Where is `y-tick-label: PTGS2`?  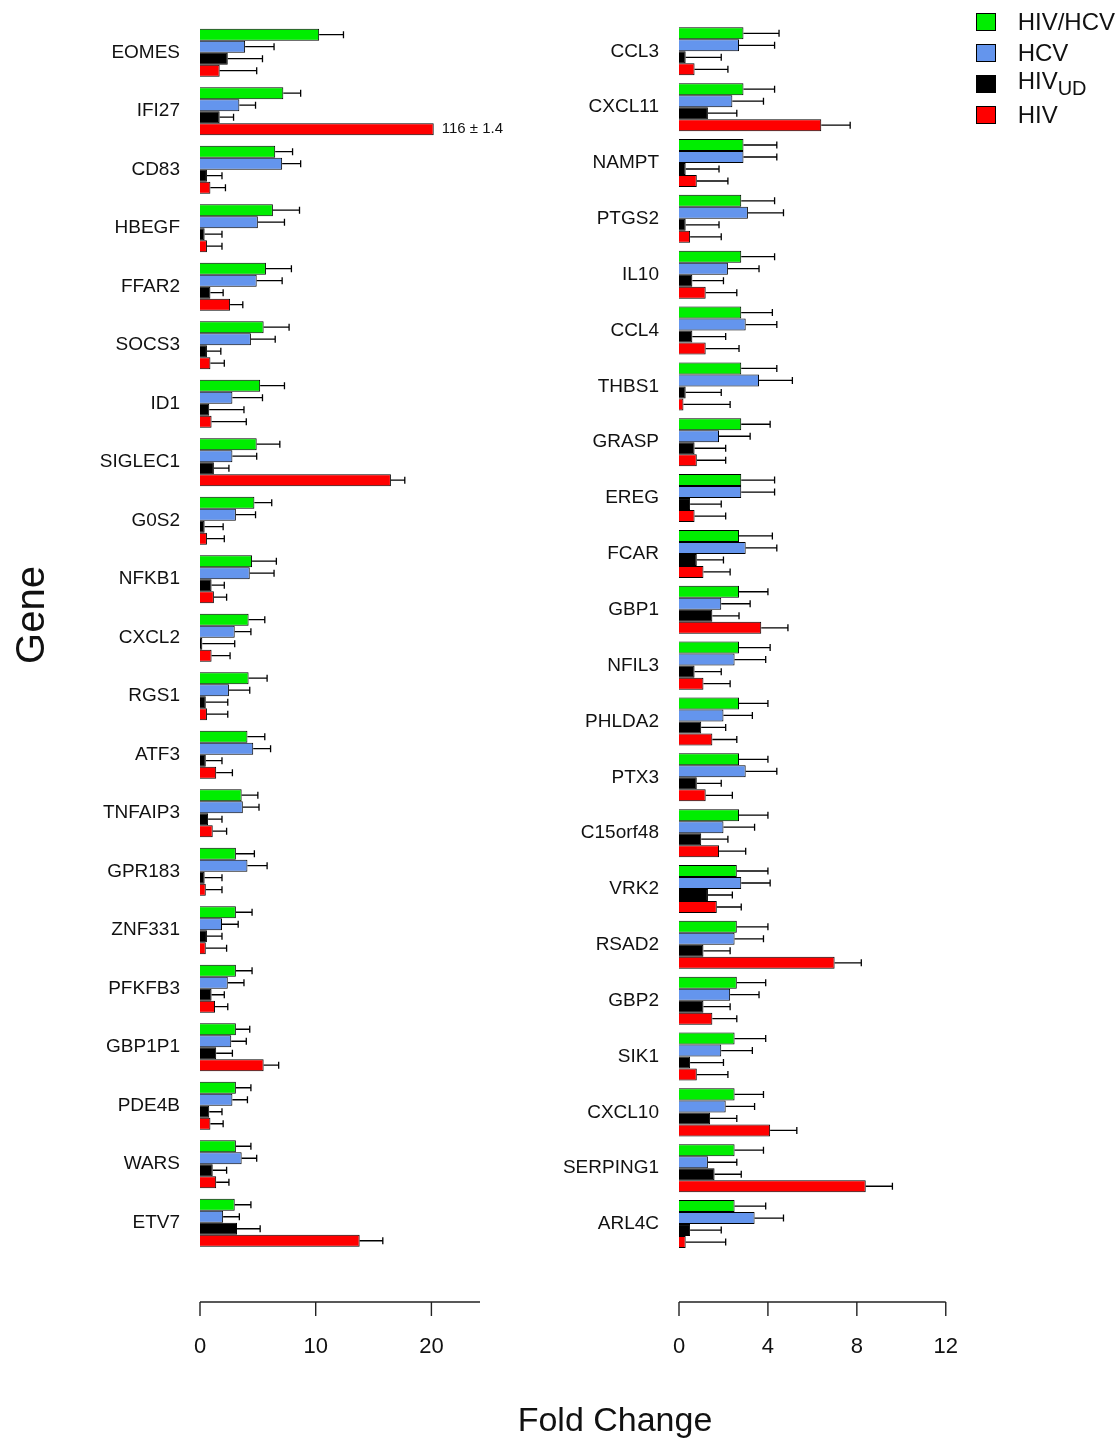 y-tick-label: PTGS2 is located at coordinates (627, 218).